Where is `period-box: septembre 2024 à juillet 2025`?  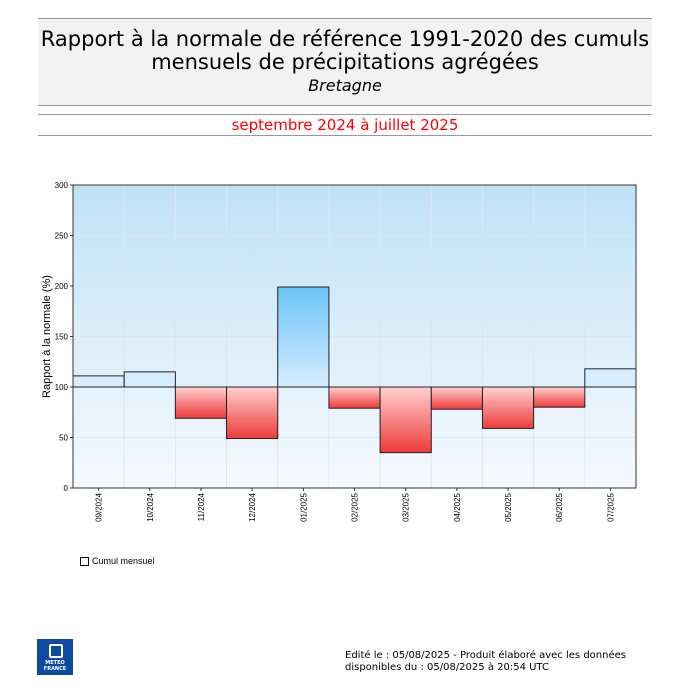
period-box: septembre 2024 à juillet 2025 is located at coordinates (345, 125).